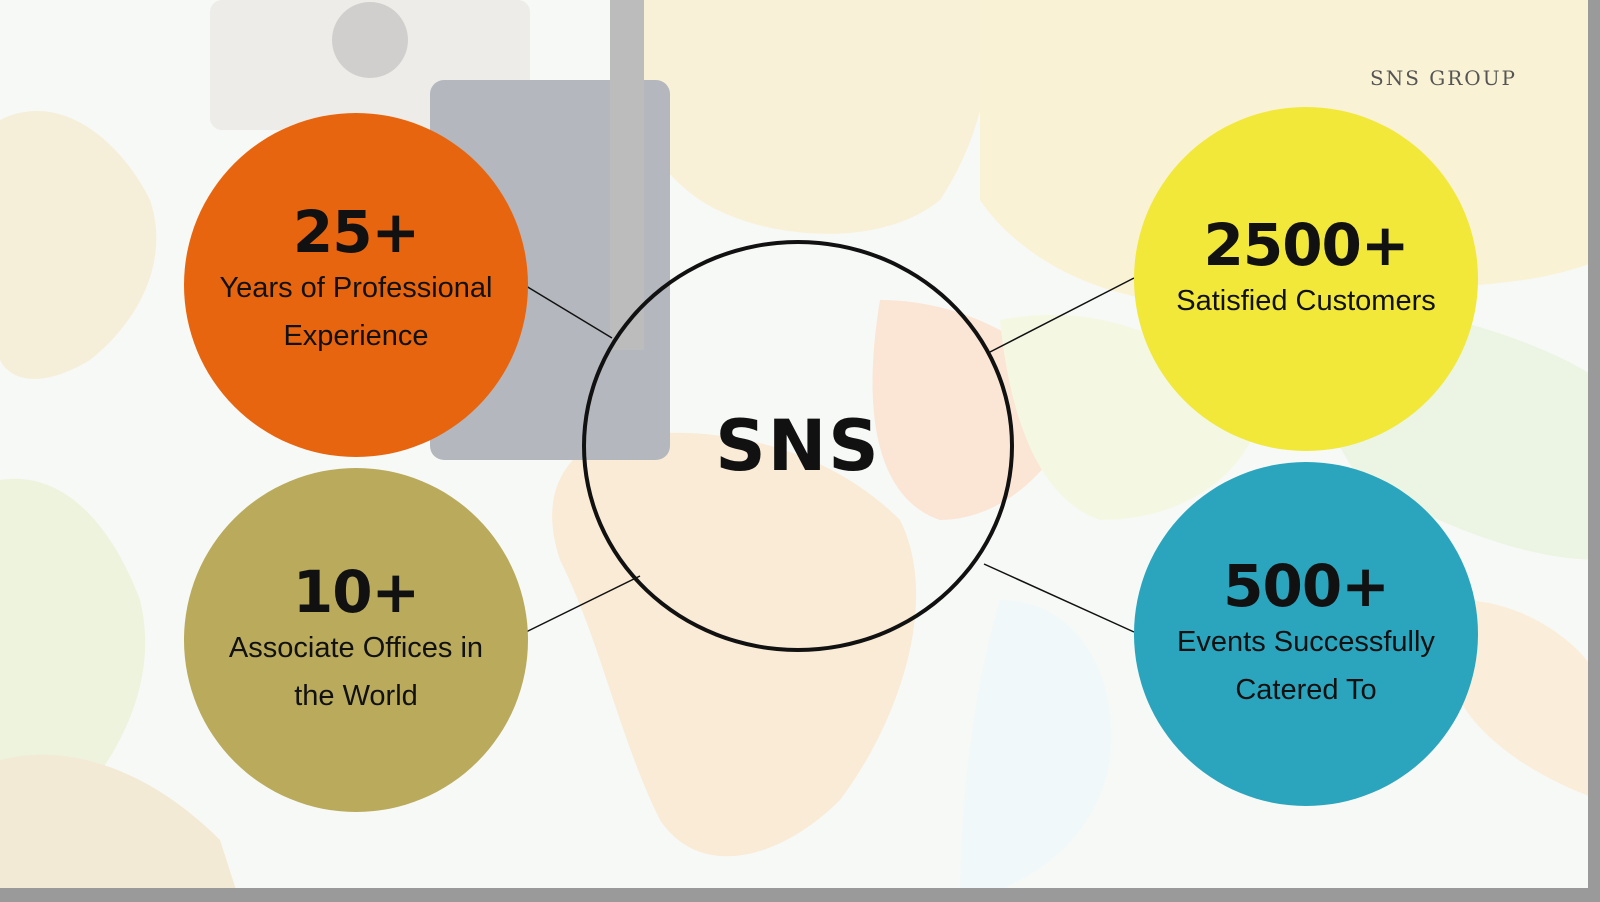 This screenshot has width=1600, height=902. Describe the element at coordinates (1306, 301) in the screenshot. I see `stat-description-line1: Satisfied Customers` at that location.